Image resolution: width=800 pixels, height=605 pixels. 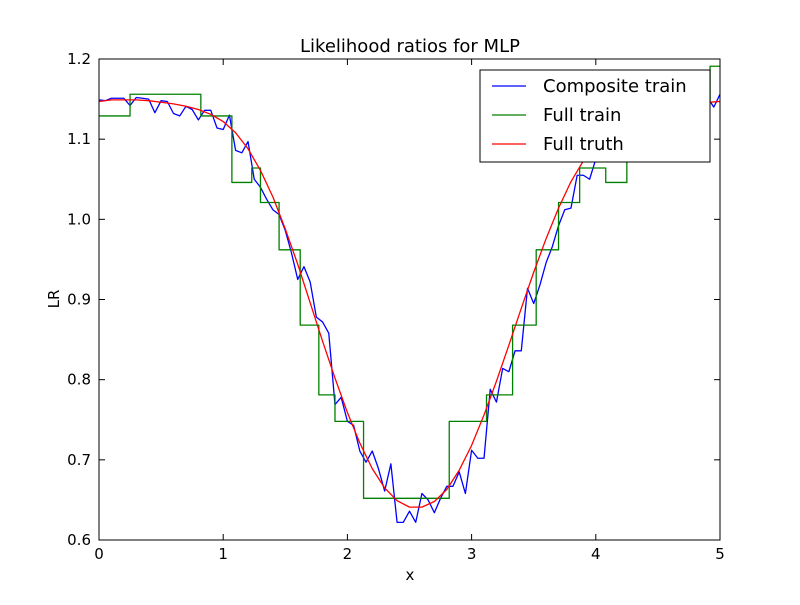 I want to click on x-tick-label: 1, so click(x=223, y=554).